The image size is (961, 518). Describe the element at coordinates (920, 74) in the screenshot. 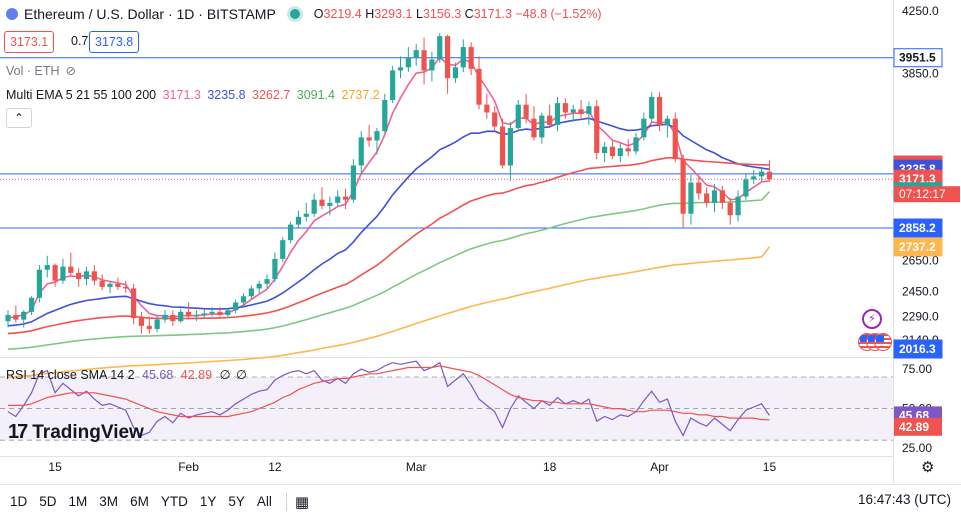

I see `price-tick-label: 3850.0` at that location.